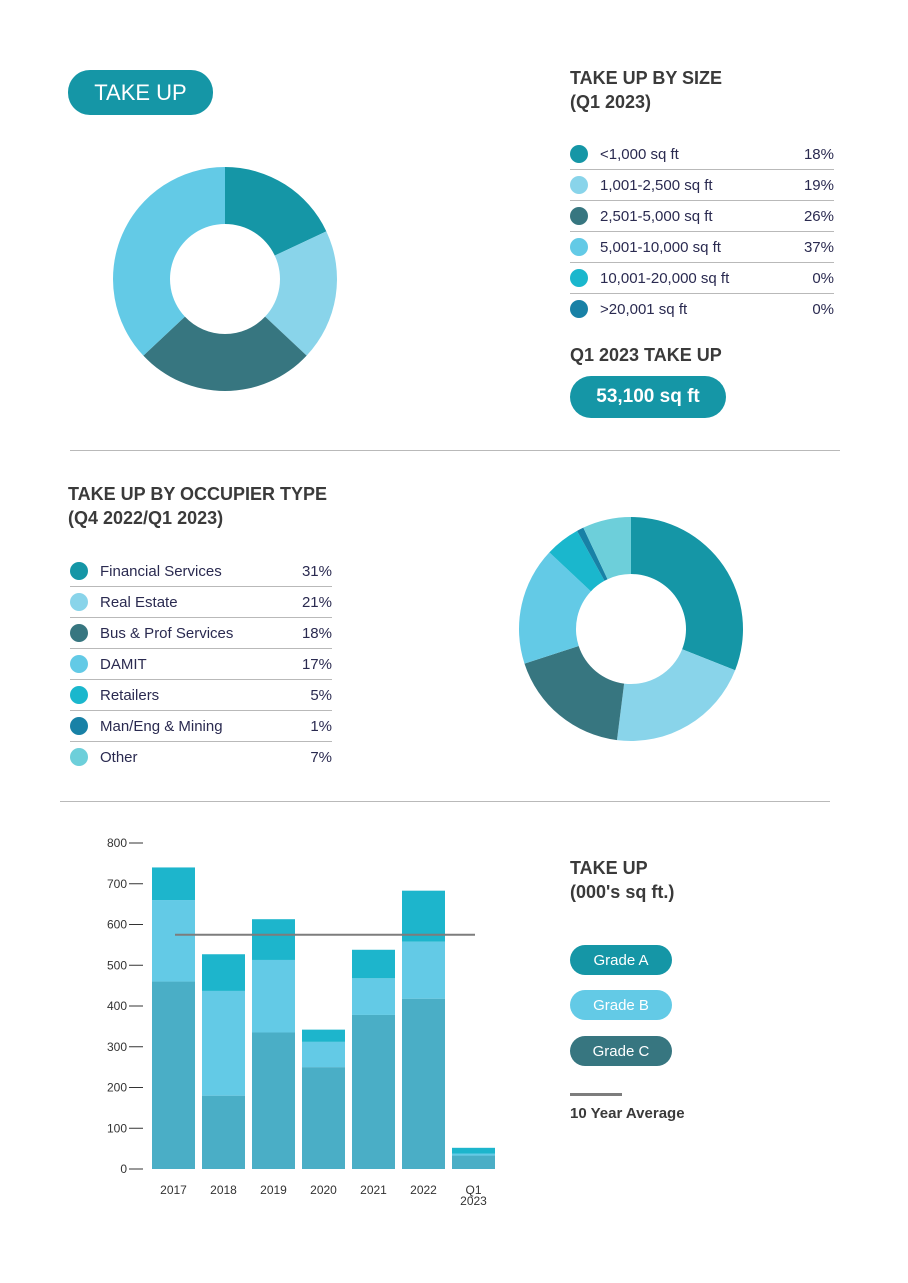 This screenshot has width=908, height=1283. What do you see at coordinates (168, 261) in the screenshot?
I see `donut-slice-5-001-10-000-sq-ft` at bounding box center [168, 261].